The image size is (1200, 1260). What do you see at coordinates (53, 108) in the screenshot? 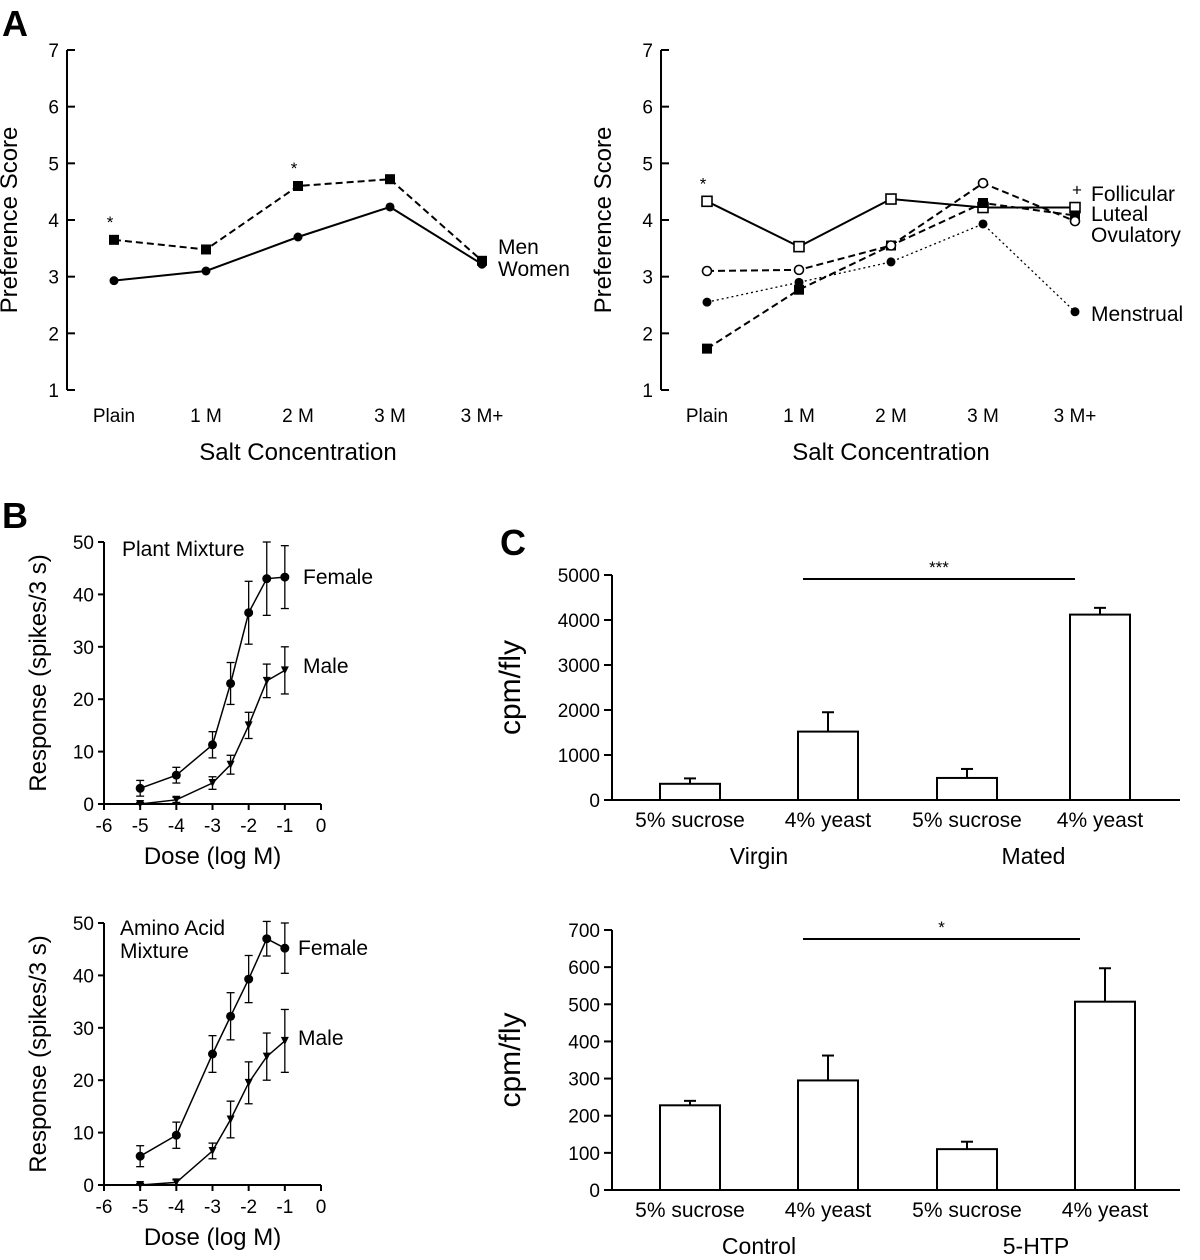
I see `y-tick-label: 6` at bounding box center [53, 108].